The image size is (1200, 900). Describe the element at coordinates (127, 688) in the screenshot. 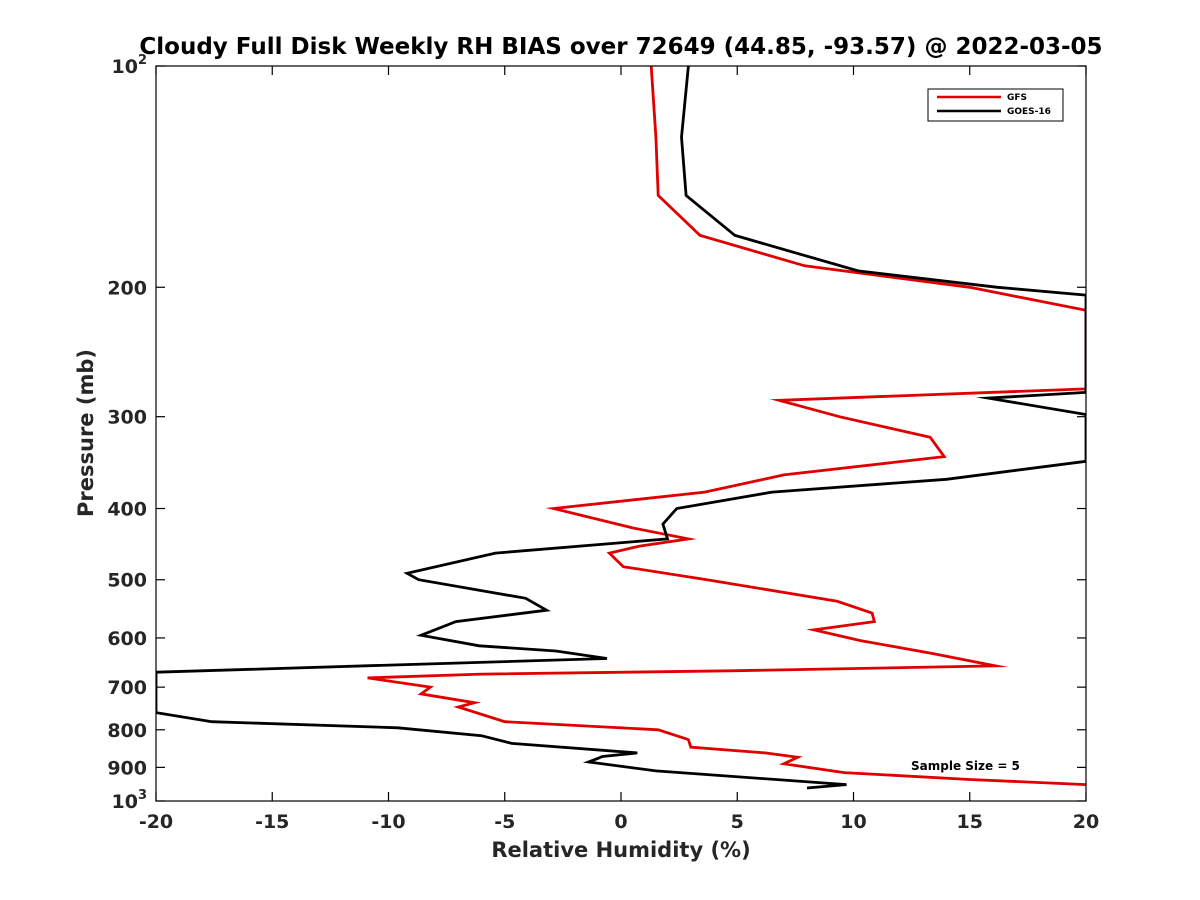

I see `y-tick-label: 700` at that location.